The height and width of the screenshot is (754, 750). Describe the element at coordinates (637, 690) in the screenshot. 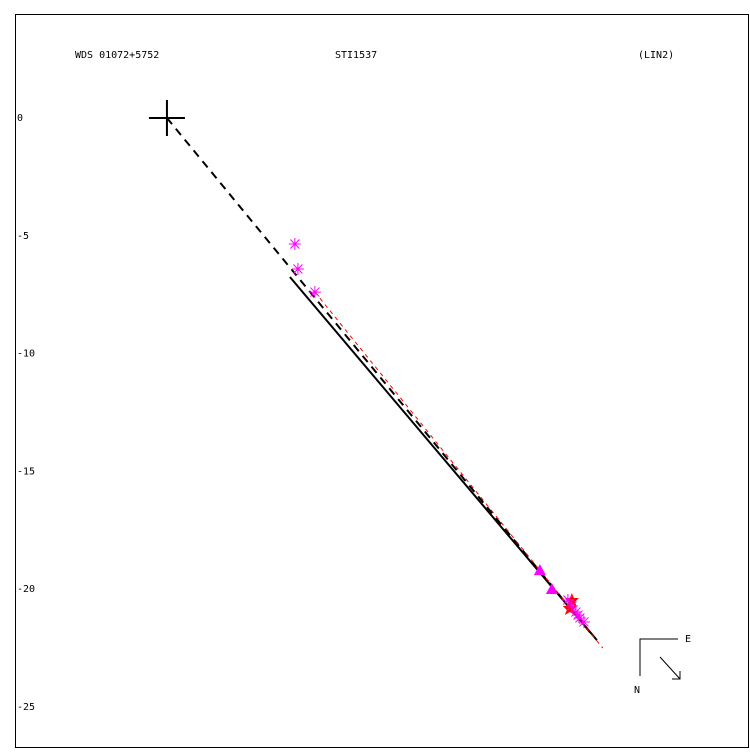

I see `compass-north: N` at that location.